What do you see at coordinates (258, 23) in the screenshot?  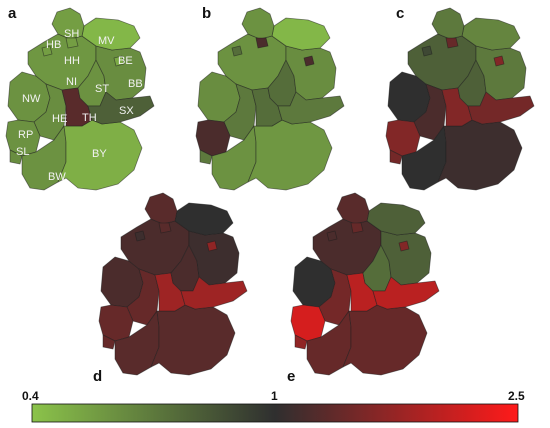 I see `region-sh-b` at bounding box center [258, 23].